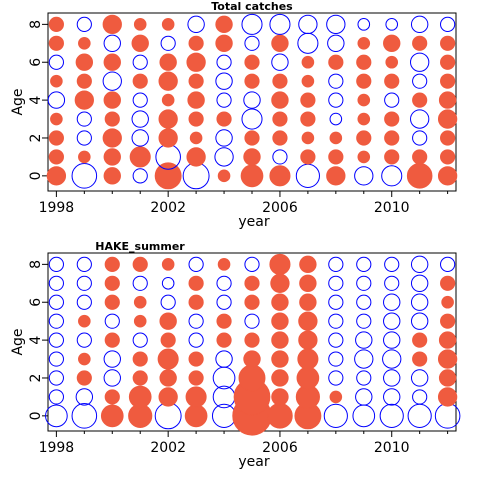 The image size is (480, 480). Describe the element at coordinates (168, 448) in the screenshot. I see `x-tick-label: 2002` at that location.